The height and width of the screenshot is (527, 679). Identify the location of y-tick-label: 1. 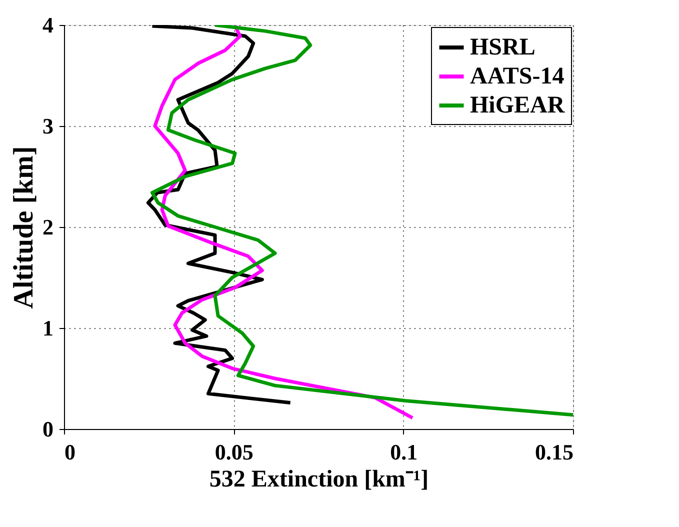
(48, 328).